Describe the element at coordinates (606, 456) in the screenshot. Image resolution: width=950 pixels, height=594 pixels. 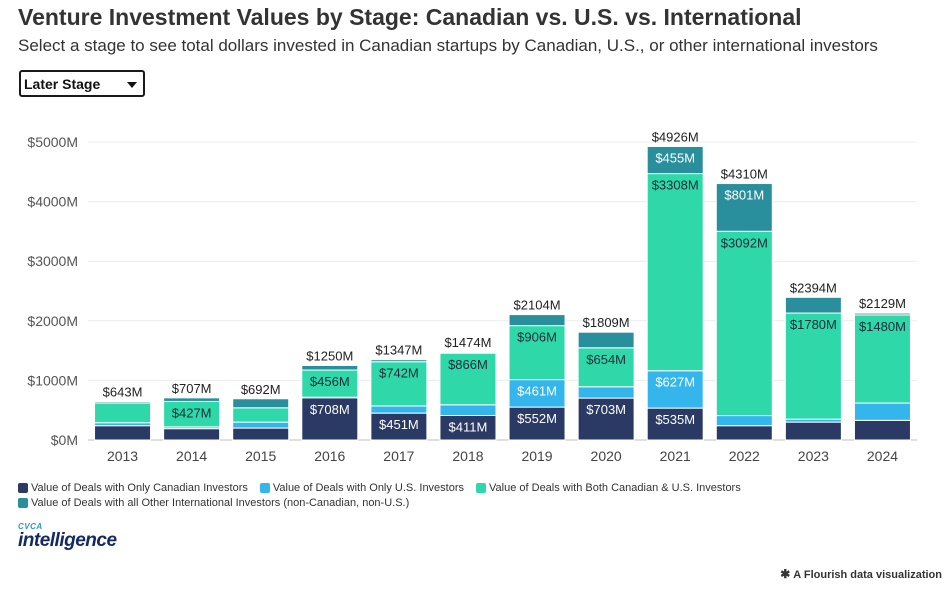
I see `x-tick-label: 2020` at that location.